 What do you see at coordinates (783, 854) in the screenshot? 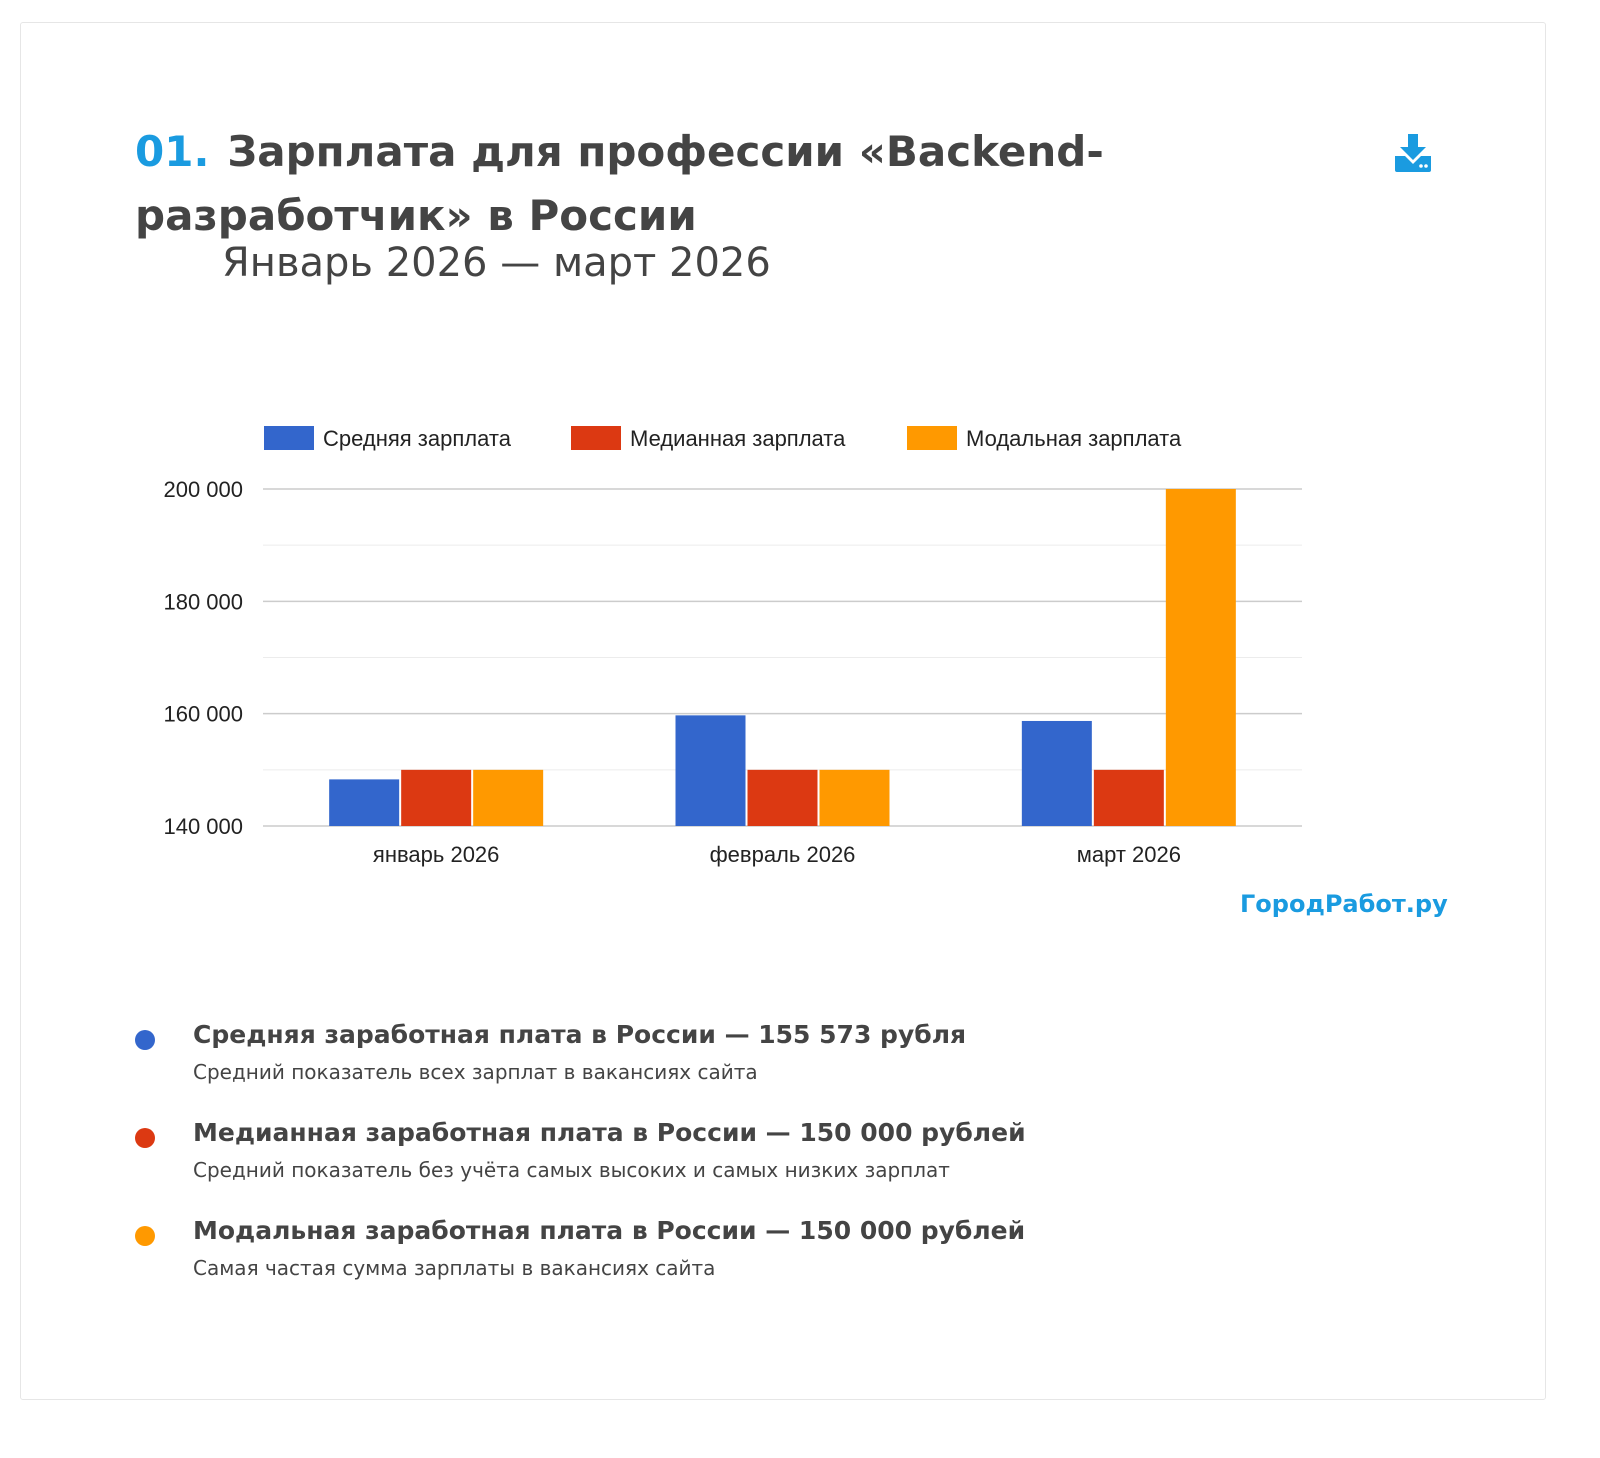
I see `x-tick-label: февраль 2026` at bounding box center [783, 854].